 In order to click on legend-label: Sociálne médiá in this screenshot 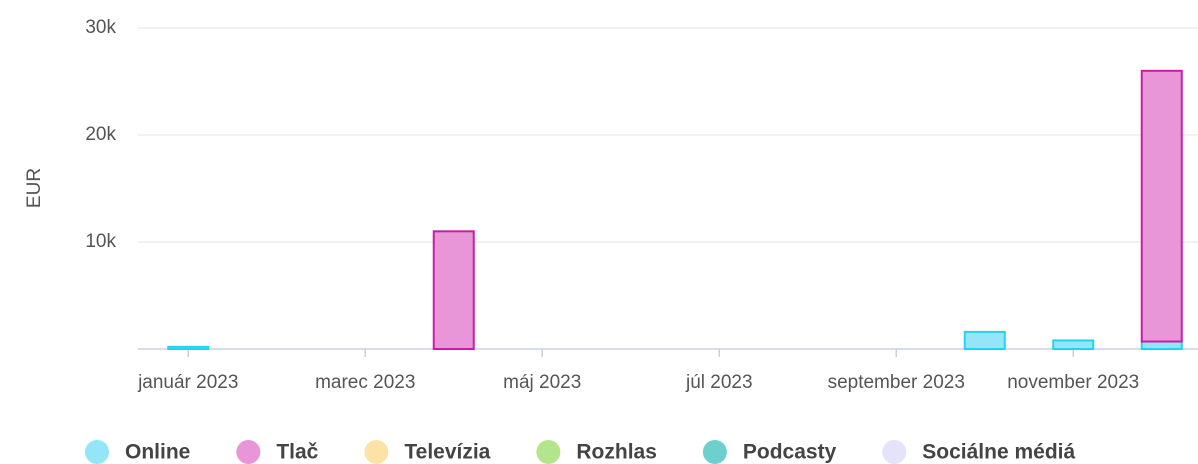, I will do `click(998, 452)`.